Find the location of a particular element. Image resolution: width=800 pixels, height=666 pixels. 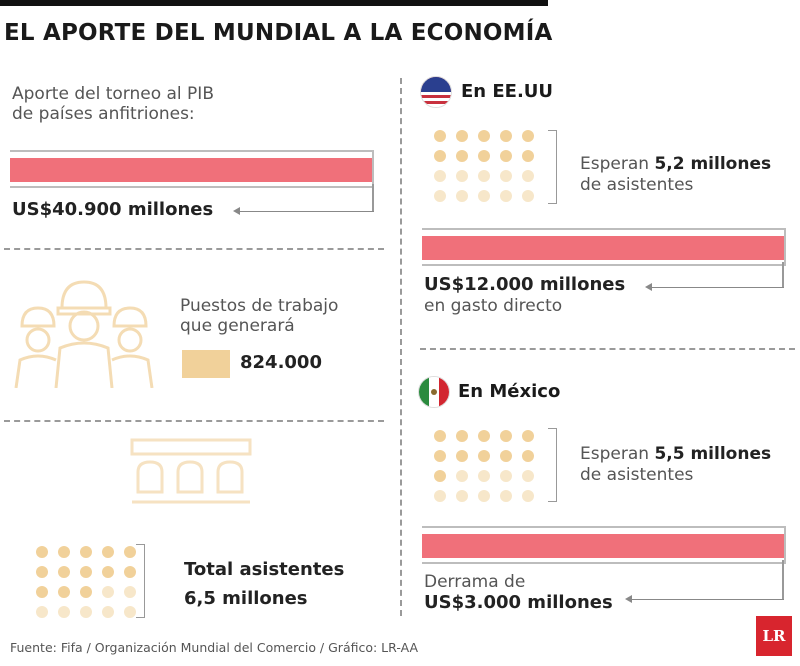

pib-label-1: Aporte del torneo al PIB is located at coordinates (113, 94).